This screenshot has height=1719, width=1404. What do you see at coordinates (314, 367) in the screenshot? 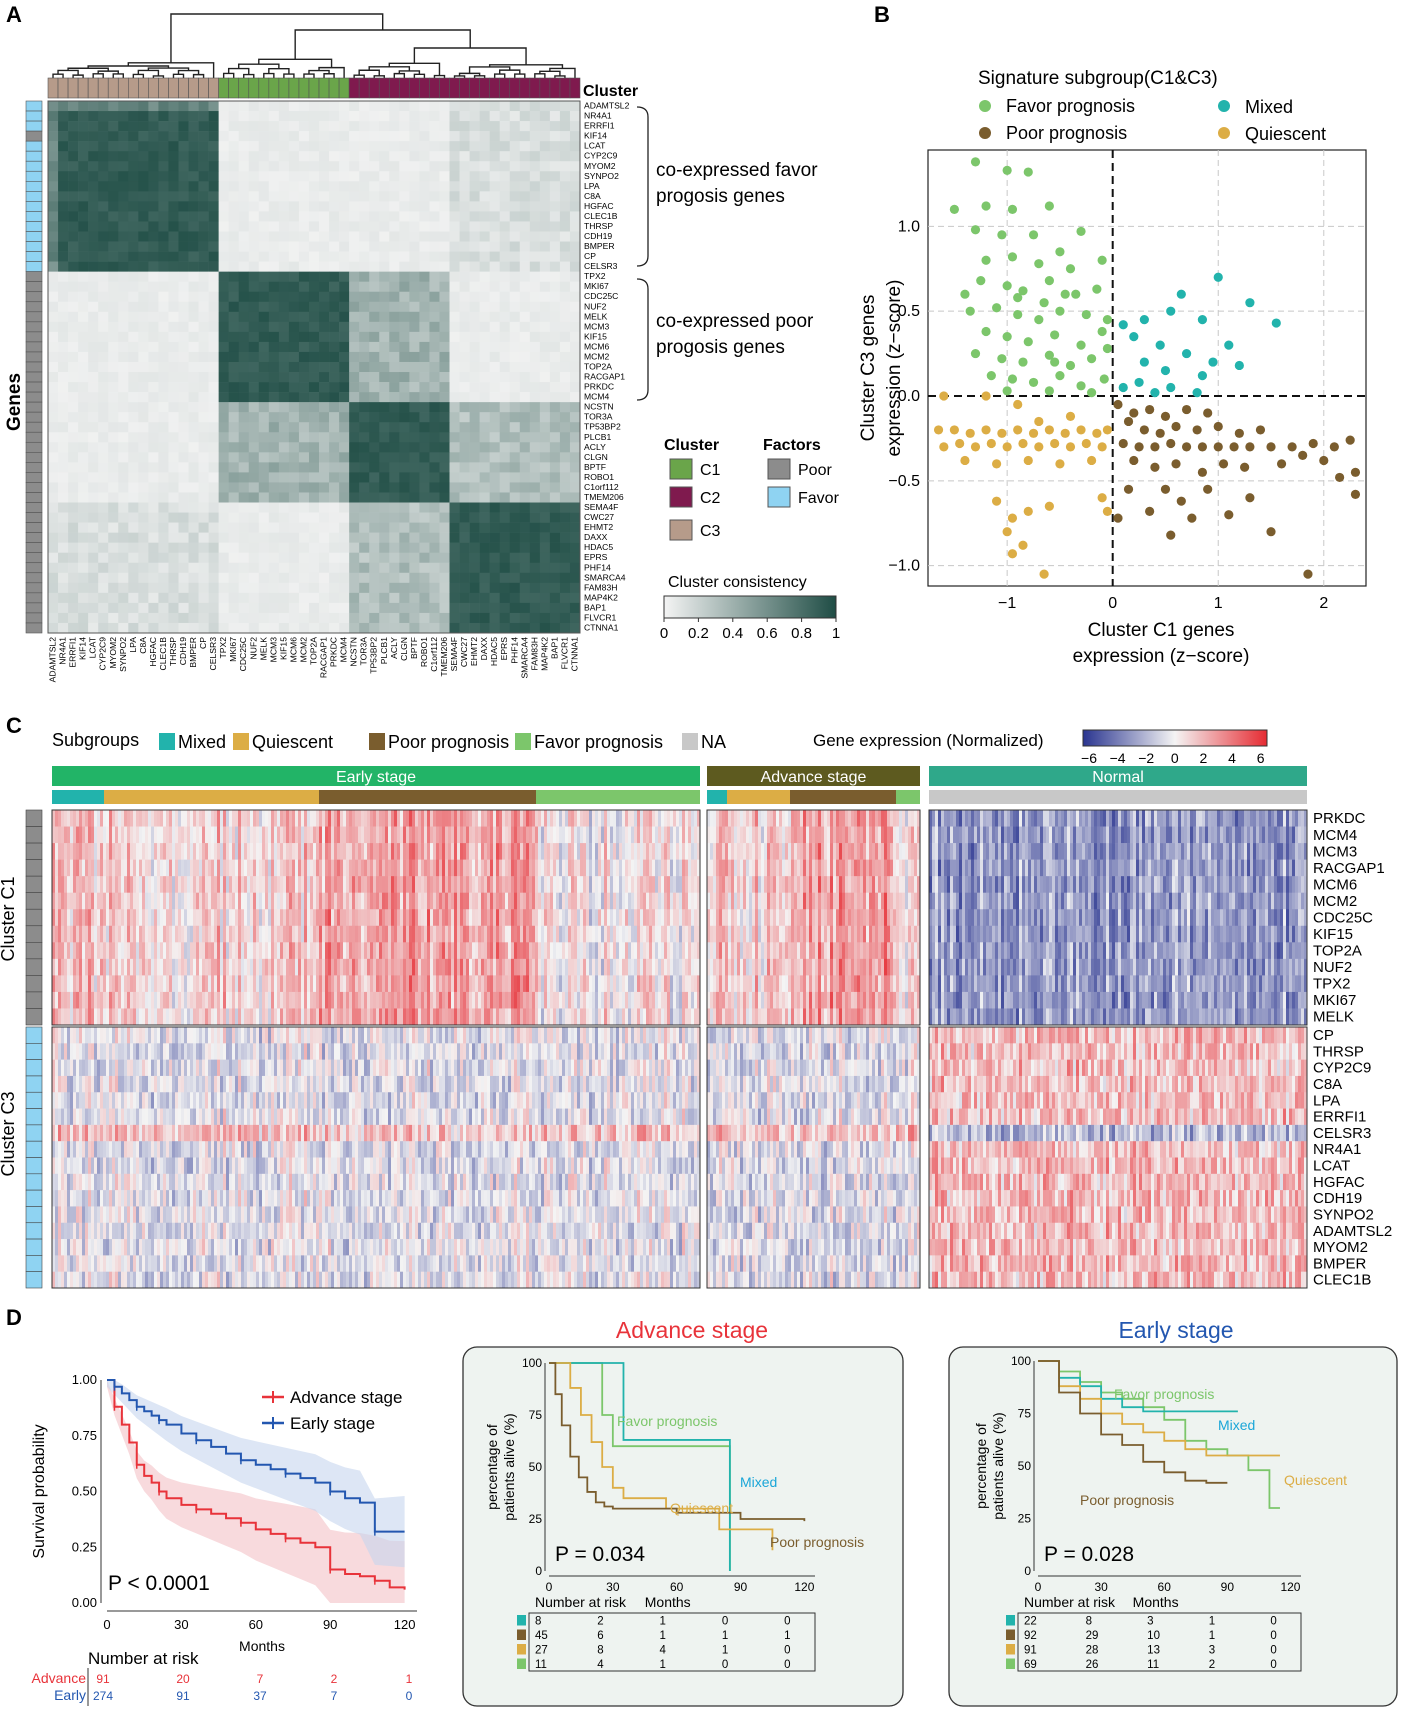
I see `panel-a-consistency-heatmap` at bounding box center [314, 367].